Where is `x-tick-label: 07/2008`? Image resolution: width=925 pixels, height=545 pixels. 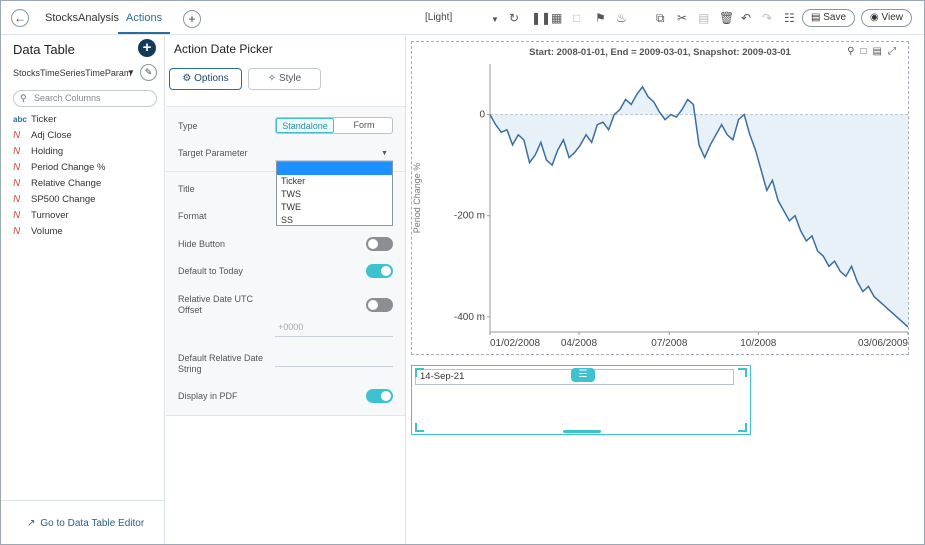 x-tick-label: 07/2008 is located at coordinates (669, 343).